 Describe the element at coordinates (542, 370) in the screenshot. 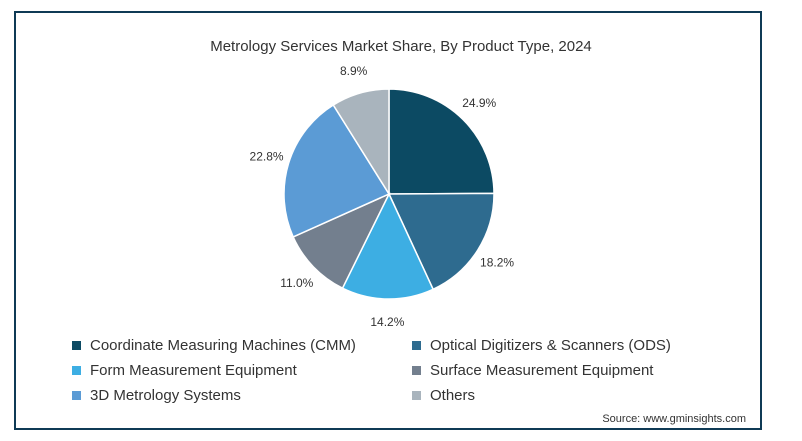

I see `legend-label: Surface Measurement Equipment` at that location.